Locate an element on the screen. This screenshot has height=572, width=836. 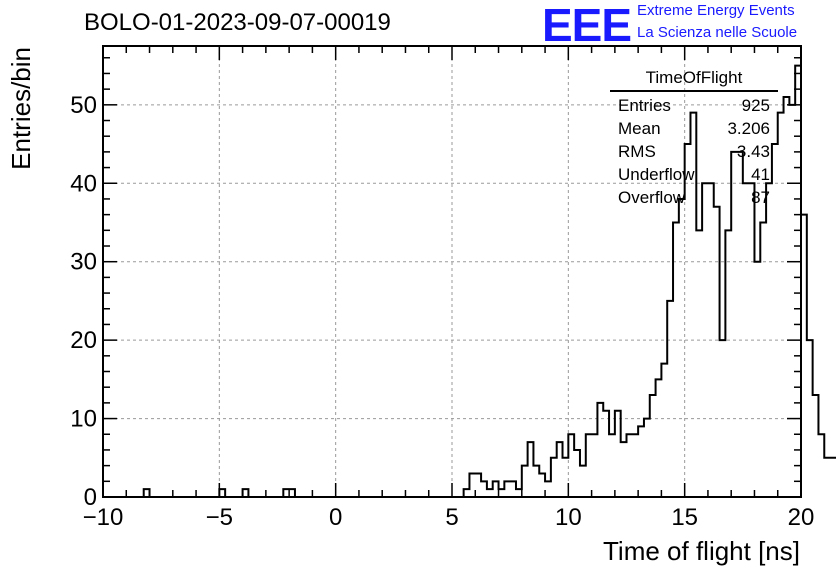
y-tick-label: 30 is located at coordinates (83, 262).